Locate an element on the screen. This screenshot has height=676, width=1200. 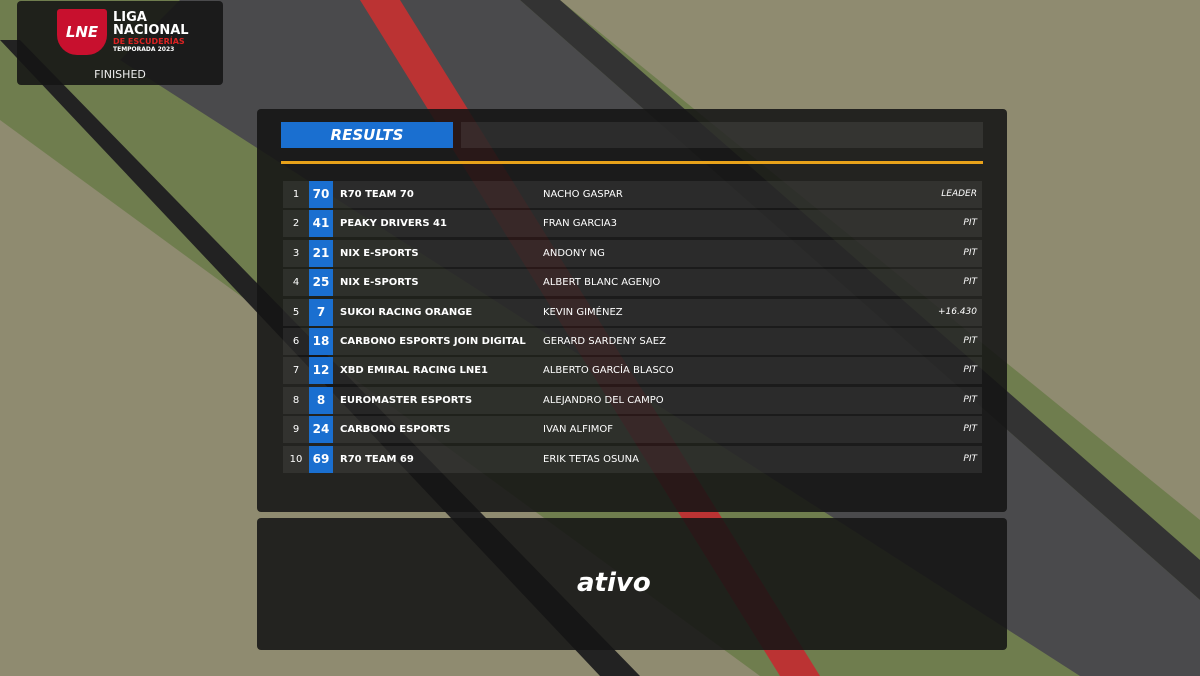
driver-name: FRAN GARCIA3 is located at coordinates (580, 224).